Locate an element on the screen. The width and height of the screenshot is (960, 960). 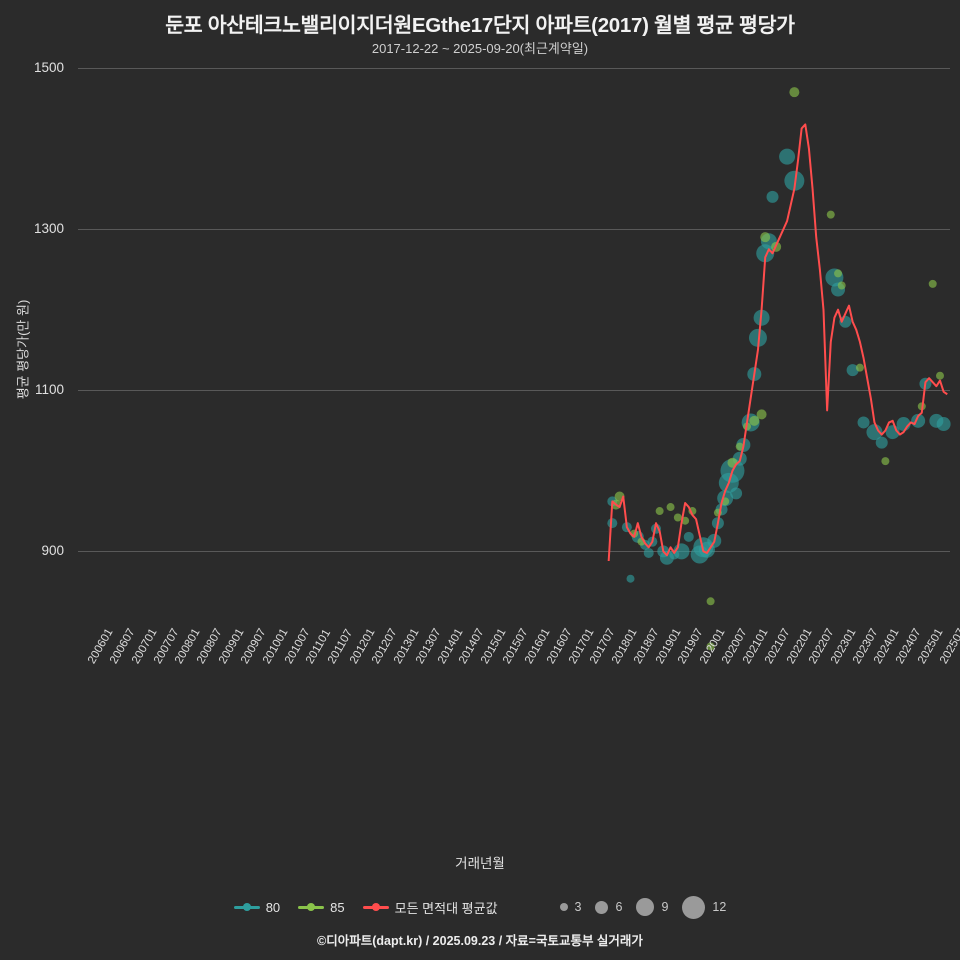
size-legend-item: 6 is located at coordinates (608, 907).